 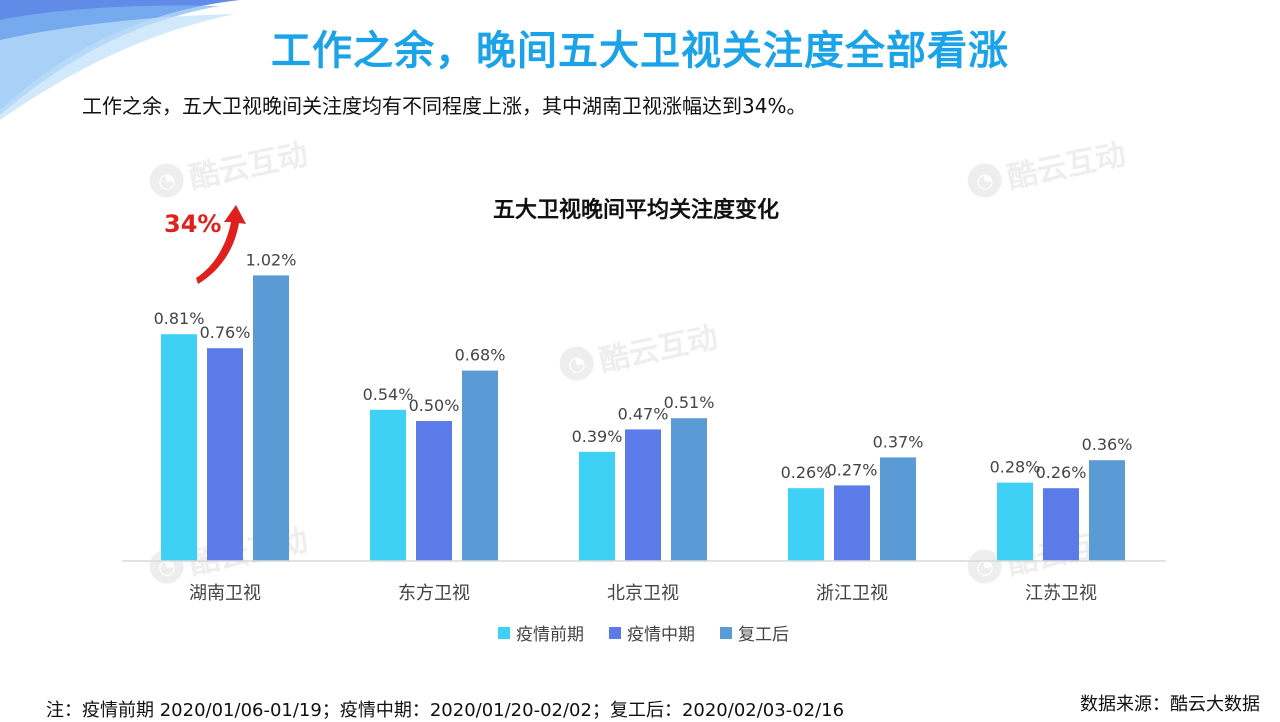 What do you see at coordinates (120, 60) in the screenshot?
I see `corner-decoration` at bounding box center [120, 60].